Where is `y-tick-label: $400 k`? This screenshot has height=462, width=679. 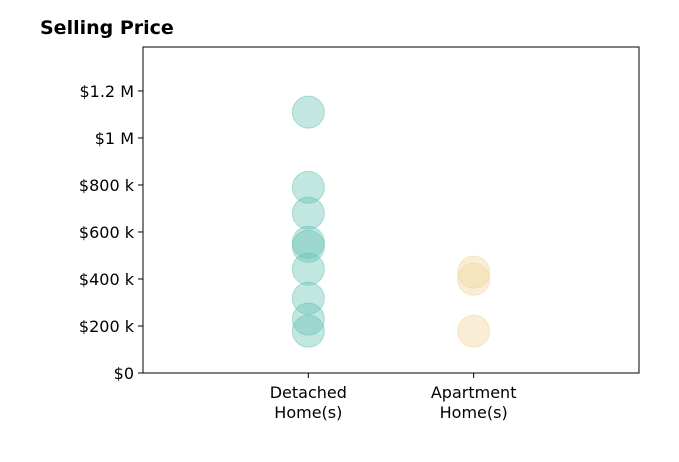 y-tick-label: $400 k is located at coordinates (107, 279).